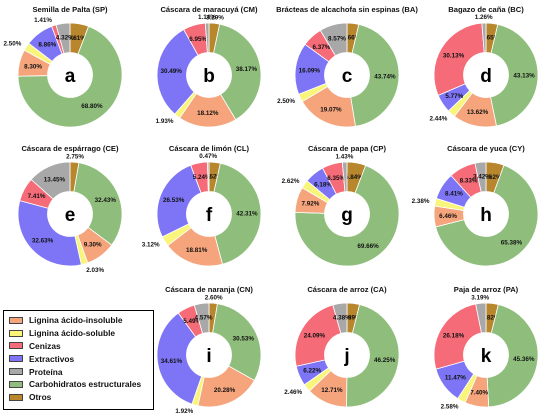 This screenshot has height=417, width=549. I want to click on data-label: 38.17%, so click(247, 69).